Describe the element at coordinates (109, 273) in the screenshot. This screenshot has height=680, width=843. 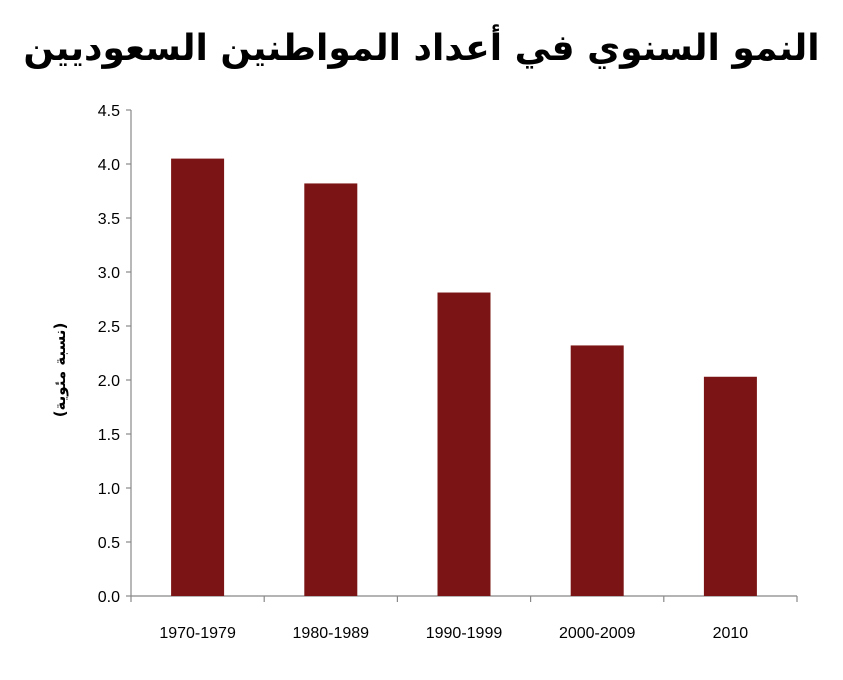
I see `y-tick-label: 3.0` at that location.